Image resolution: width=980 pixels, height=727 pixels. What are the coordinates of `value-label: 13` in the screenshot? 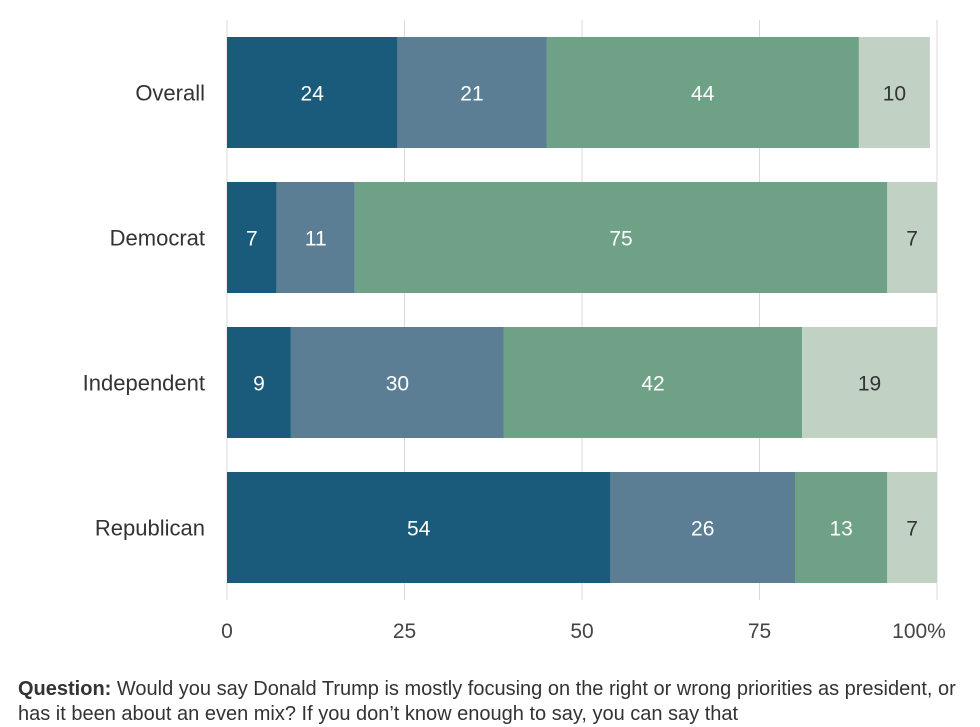 It's located at (840, 529).